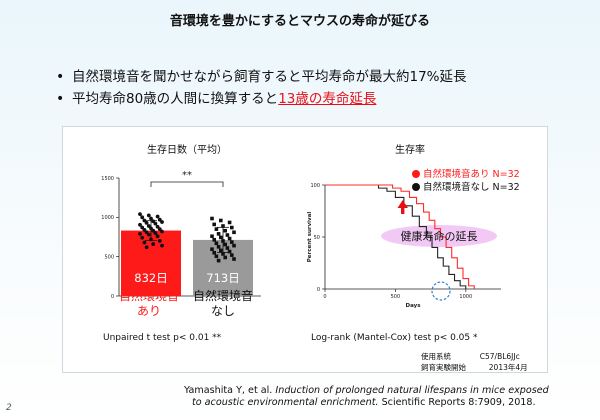  I want to click on legend-item: 自然環境音あり N=32, so click(466, 174).